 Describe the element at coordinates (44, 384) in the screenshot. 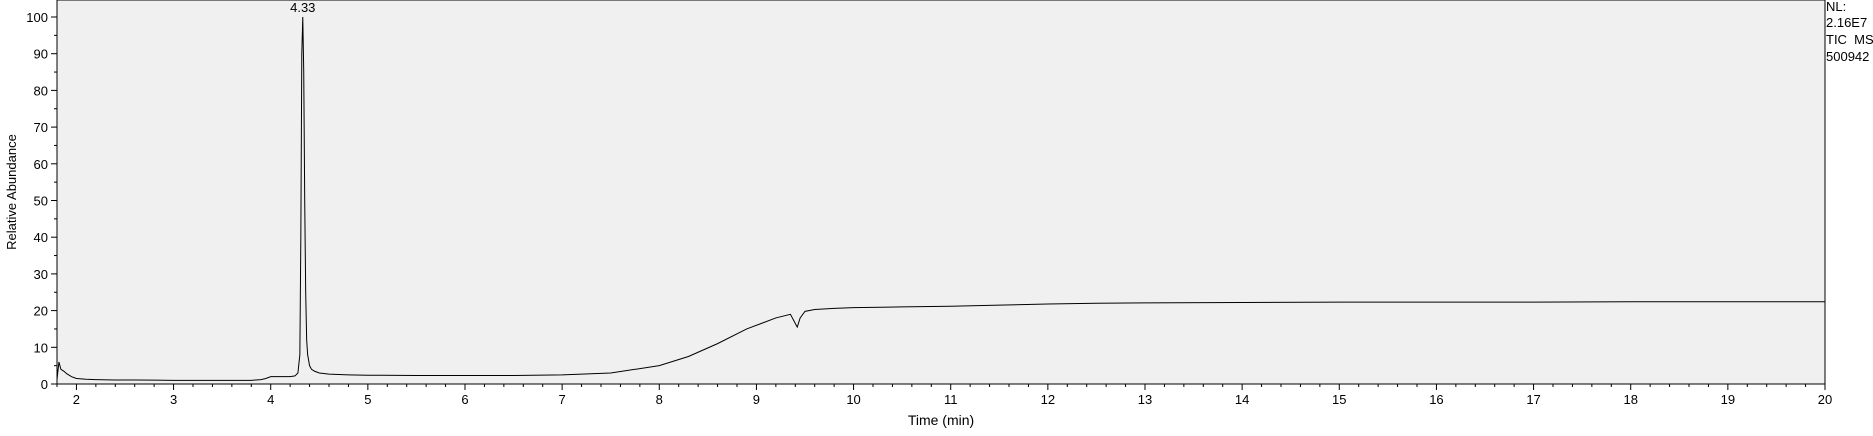

I see `y-tick-label: 0` at that location.